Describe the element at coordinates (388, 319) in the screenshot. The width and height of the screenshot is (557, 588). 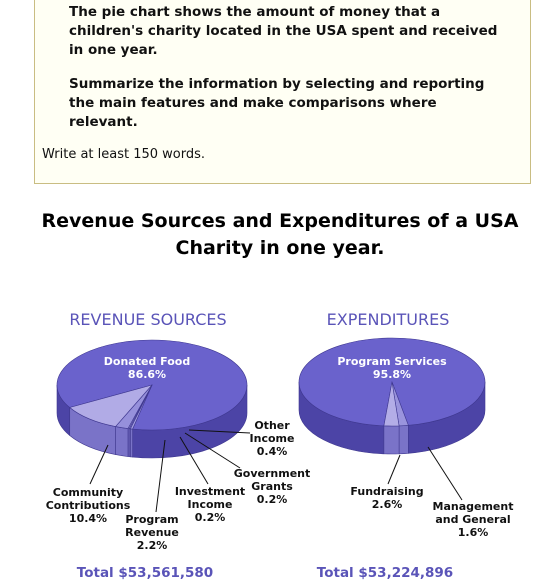
I see `chart-subtitle: EXPENDITURES` at that location.